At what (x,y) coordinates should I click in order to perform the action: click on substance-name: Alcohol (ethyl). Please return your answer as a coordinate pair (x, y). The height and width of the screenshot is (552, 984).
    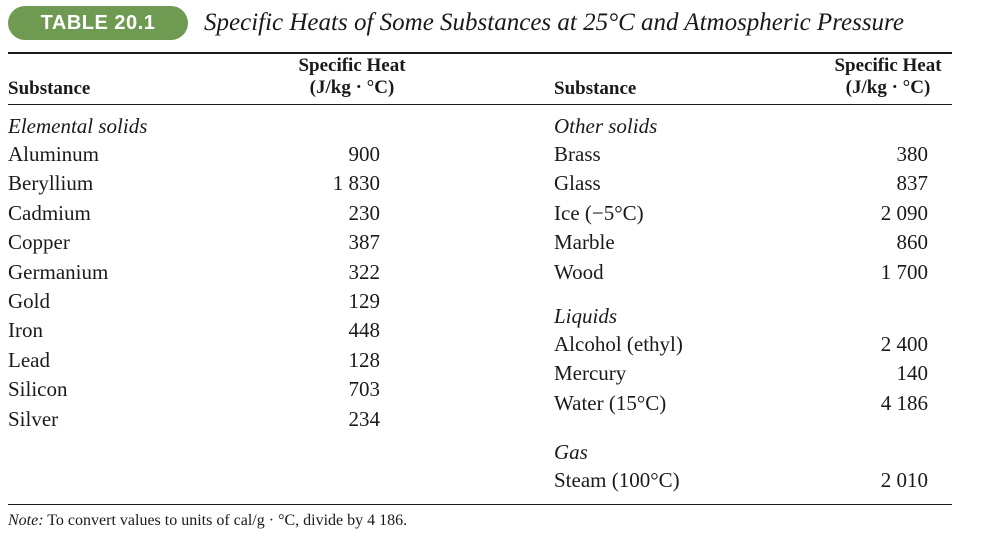
    Looking at the image, I should click on (618, 344).